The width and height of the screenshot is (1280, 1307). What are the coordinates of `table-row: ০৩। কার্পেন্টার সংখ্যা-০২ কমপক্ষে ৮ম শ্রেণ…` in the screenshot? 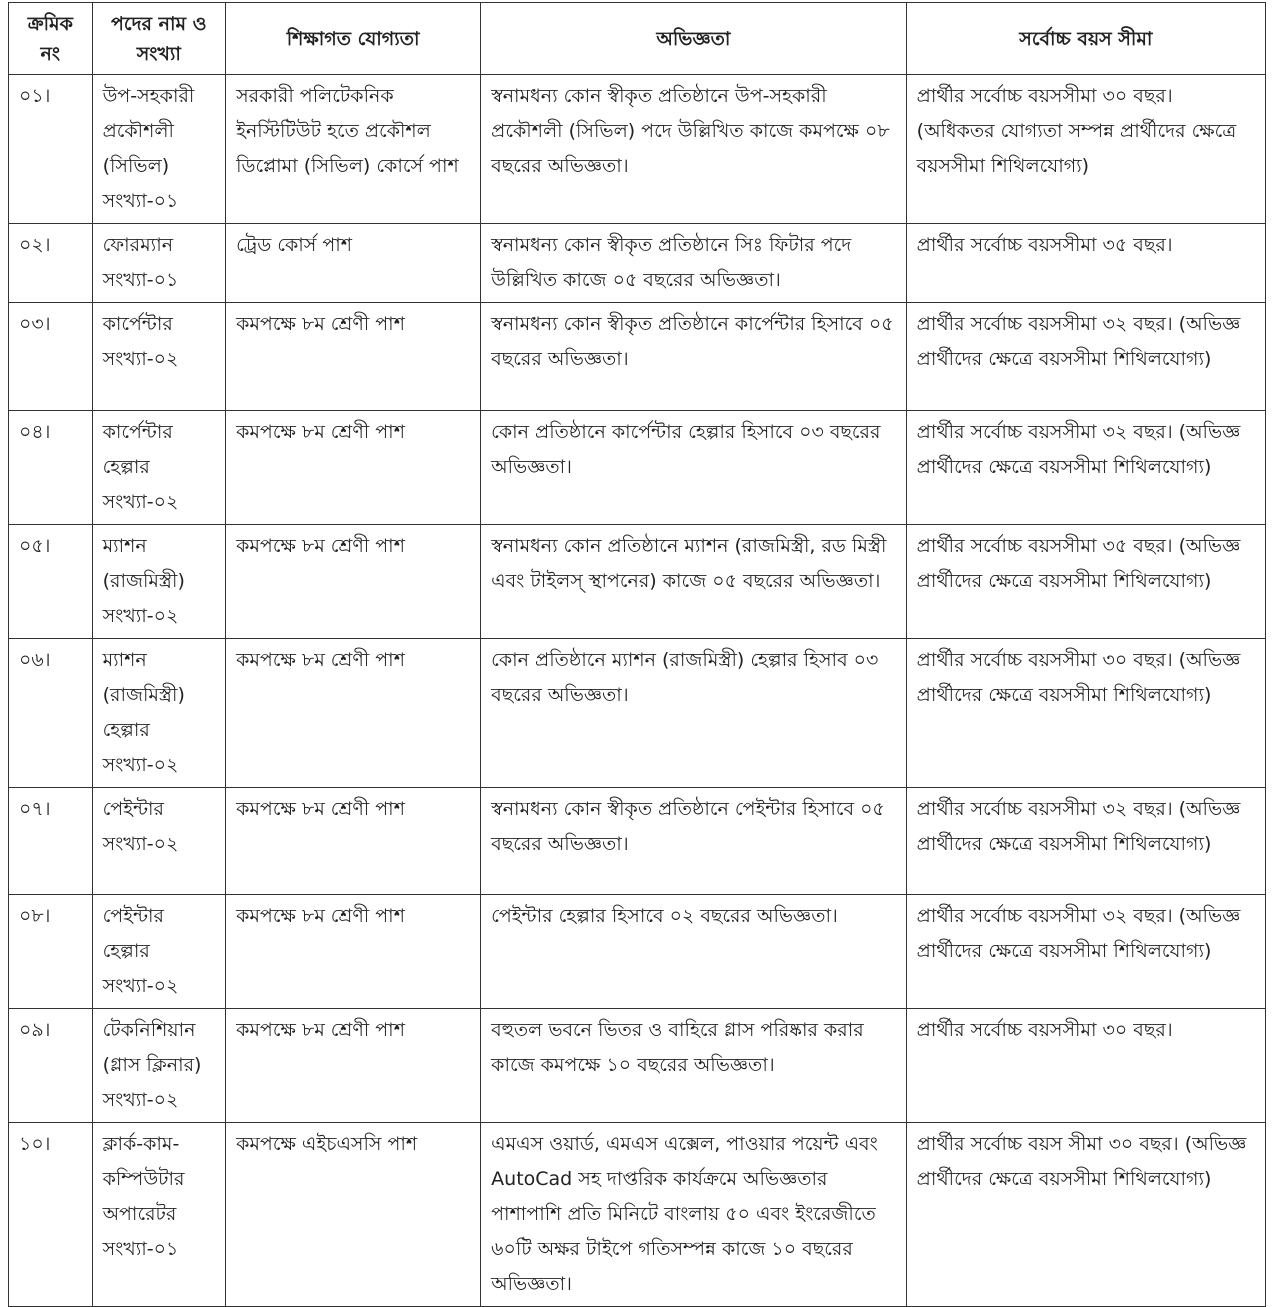 It's located at (637, 356).